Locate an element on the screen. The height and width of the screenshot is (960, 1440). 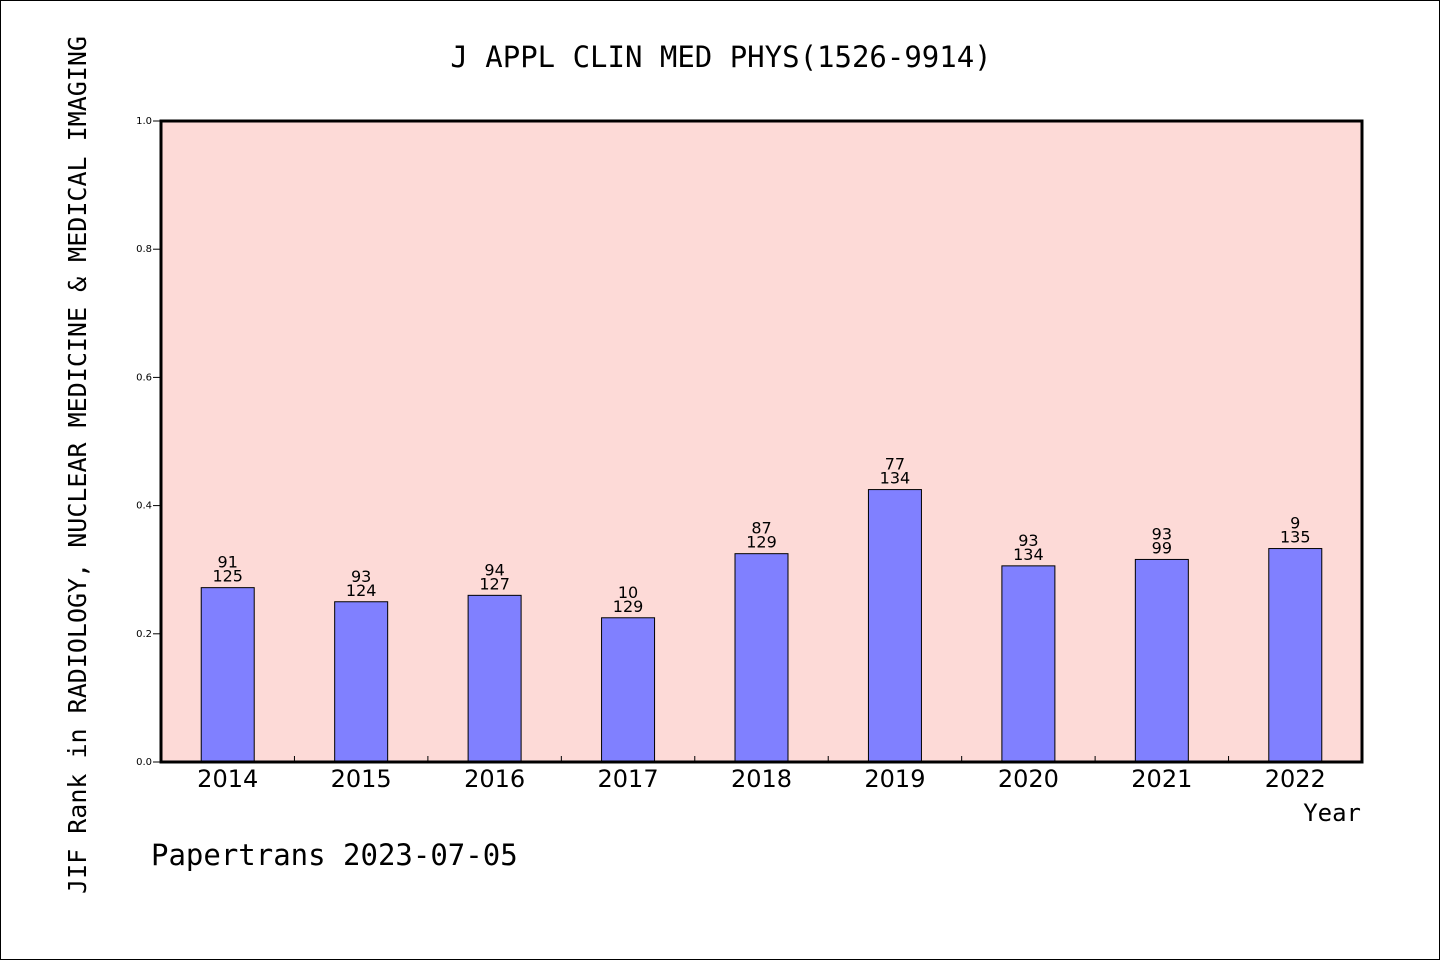
y-tick-label: 1.0 is located at coordinates (144, 121).